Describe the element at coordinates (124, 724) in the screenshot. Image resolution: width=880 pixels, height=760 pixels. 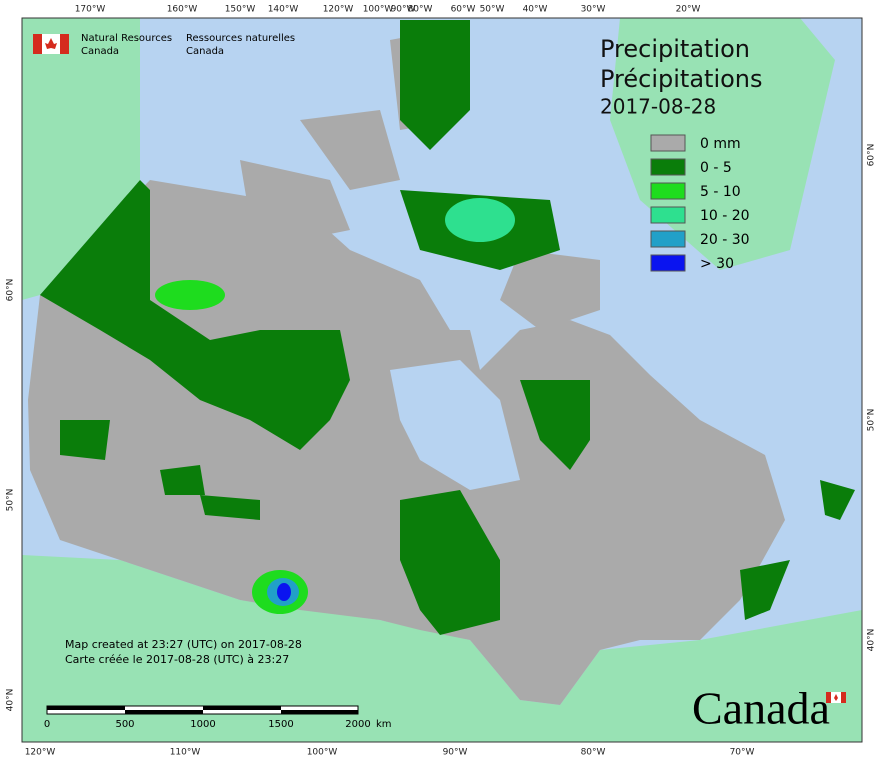
I see `scale-label: 500` at that location.